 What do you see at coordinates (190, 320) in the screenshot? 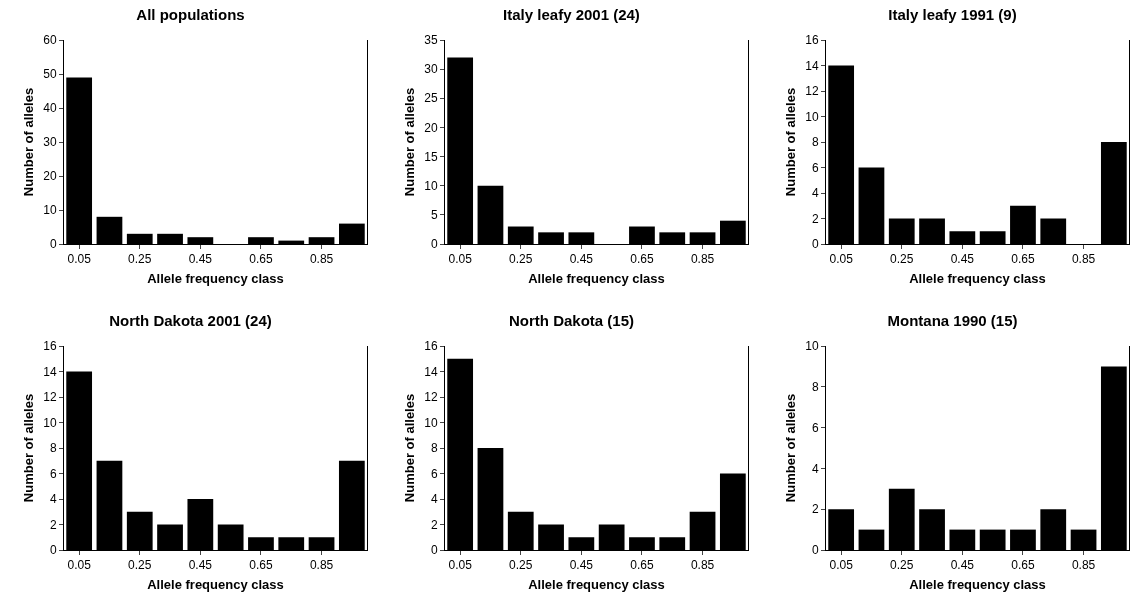
I see `chart-title: North Dakota 2001 (24)` at bounding box center [190, 320].